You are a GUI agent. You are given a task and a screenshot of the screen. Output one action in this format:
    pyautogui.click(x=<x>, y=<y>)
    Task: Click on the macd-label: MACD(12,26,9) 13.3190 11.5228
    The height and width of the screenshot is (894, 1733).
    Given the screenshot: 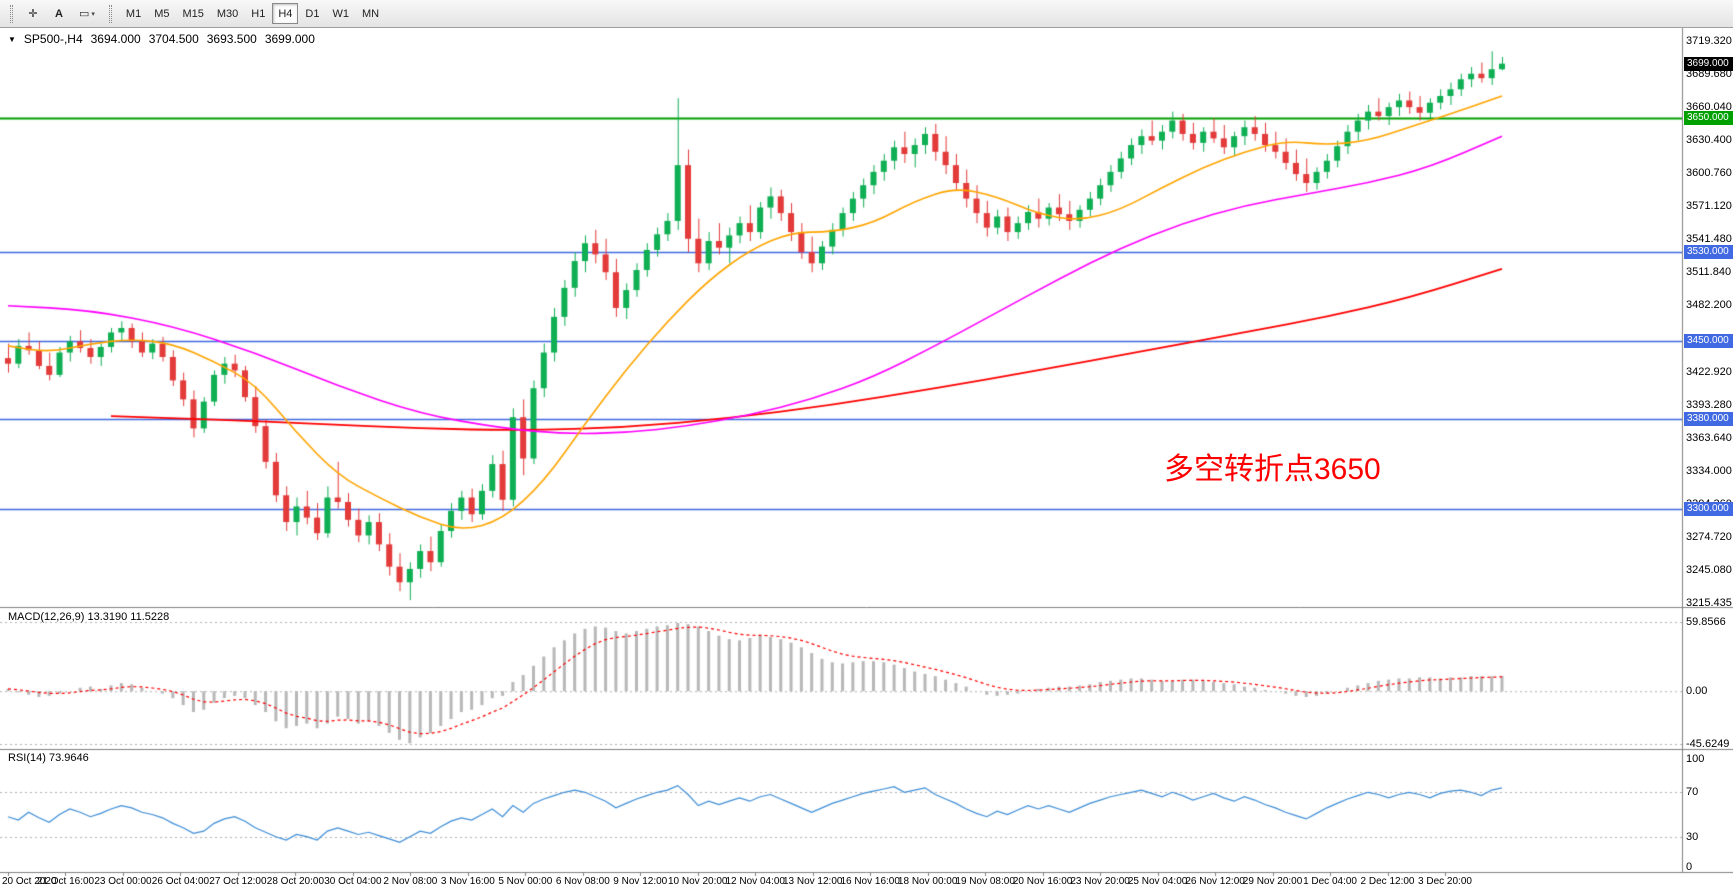 What is the action you would take?
    pyautogui.click(x=89, y=617)
    